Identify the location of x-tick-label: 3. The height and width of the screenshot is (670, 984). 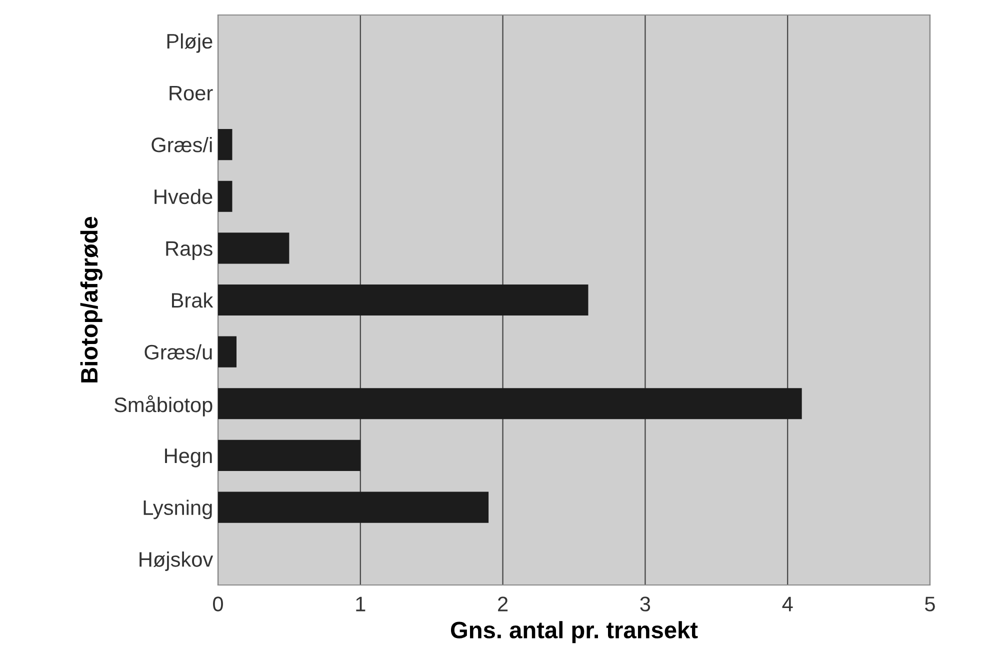
(645, 604).